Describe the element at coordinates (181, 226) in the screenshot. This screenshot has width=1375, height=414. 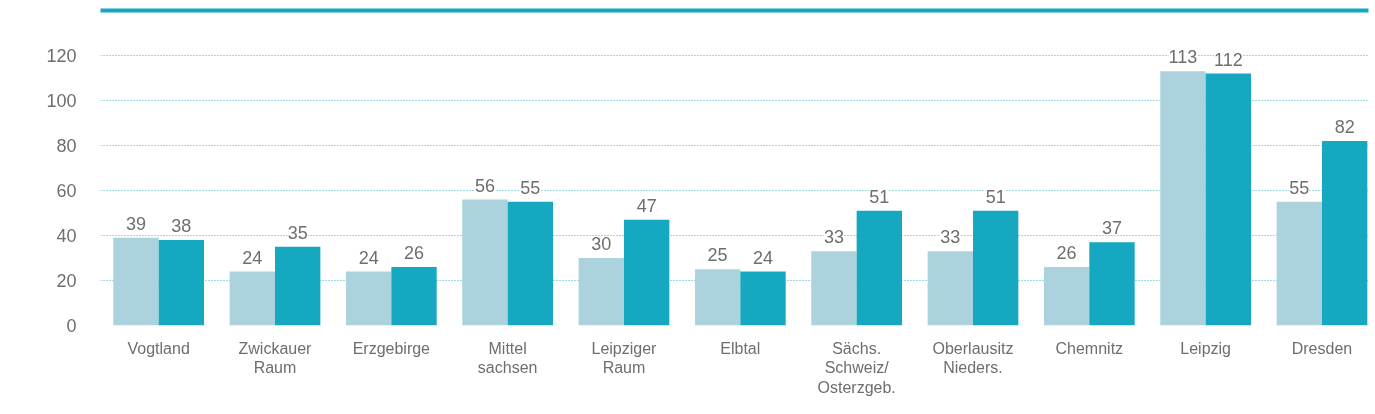
I see `data-label: 38` at that location.